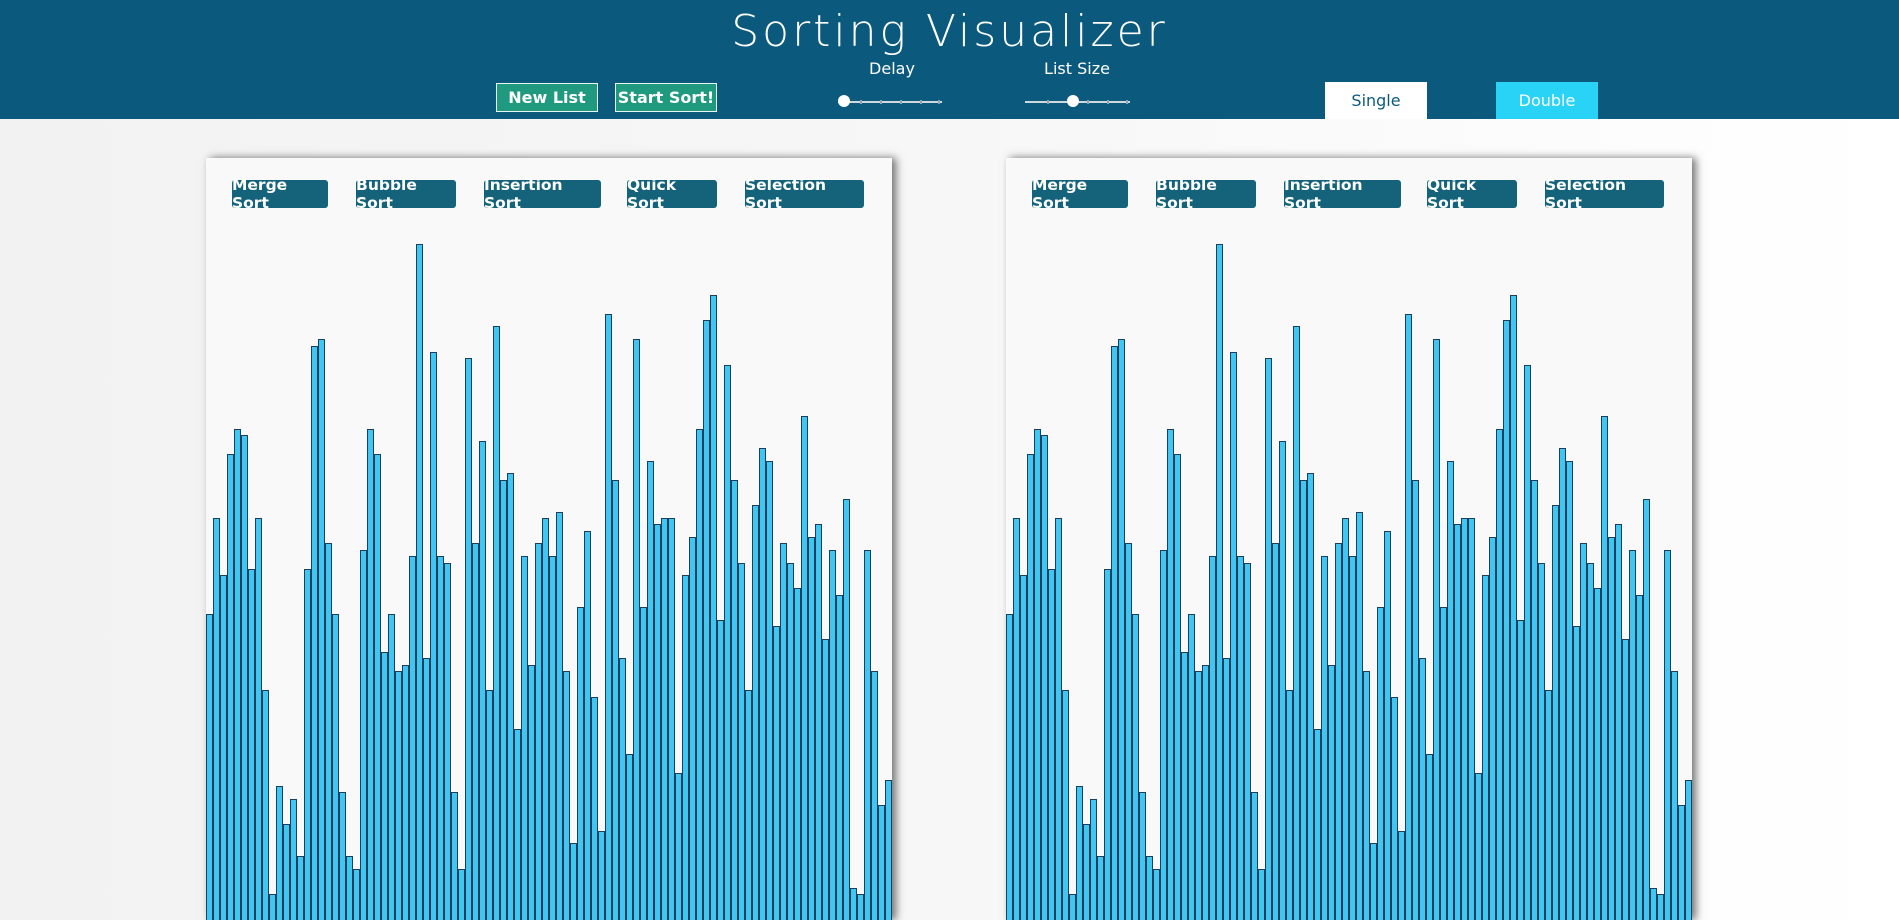 The height and width of the screenshot is (920, 1899). What do you see at coordinates (949, 31) in the screenshot?
I see `page-title: Sorting Visualizer` at bounding box center [949, 31].